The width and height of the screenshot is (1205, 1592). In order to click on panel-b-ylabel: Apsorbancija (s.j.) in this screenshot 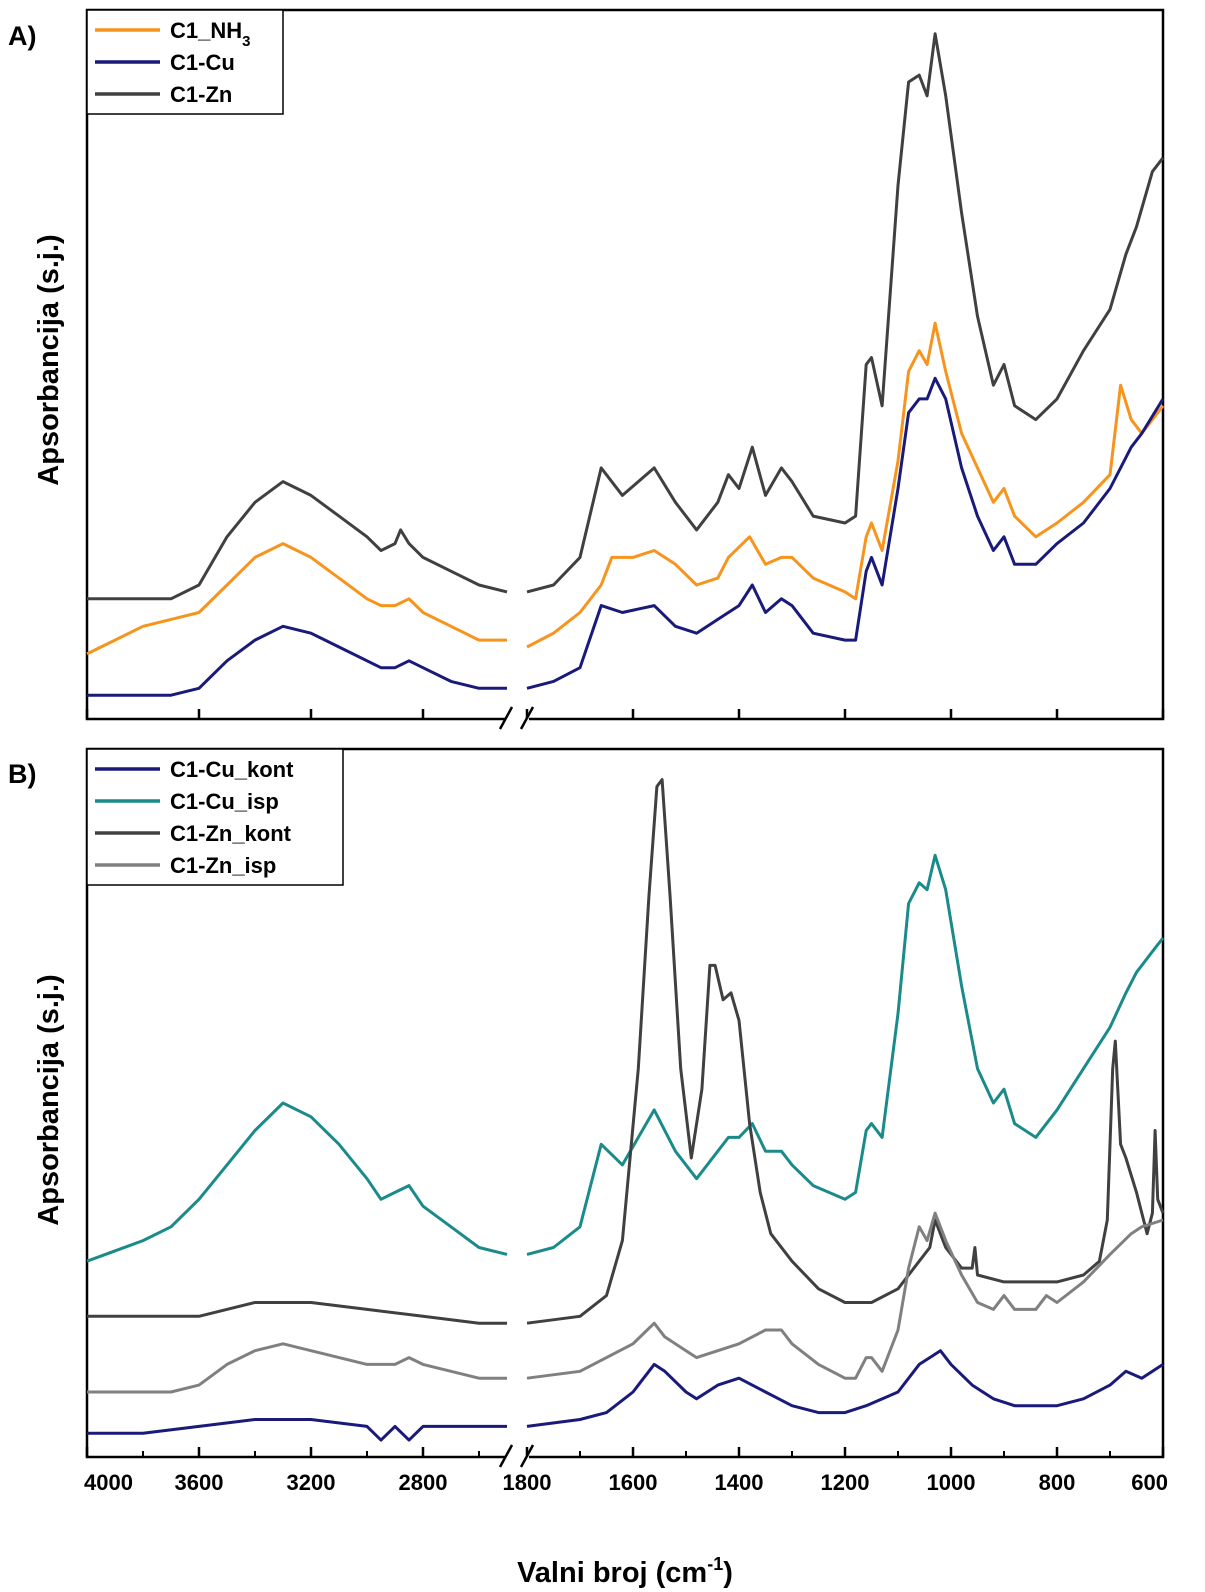, I will do `click(49, 1099)`.